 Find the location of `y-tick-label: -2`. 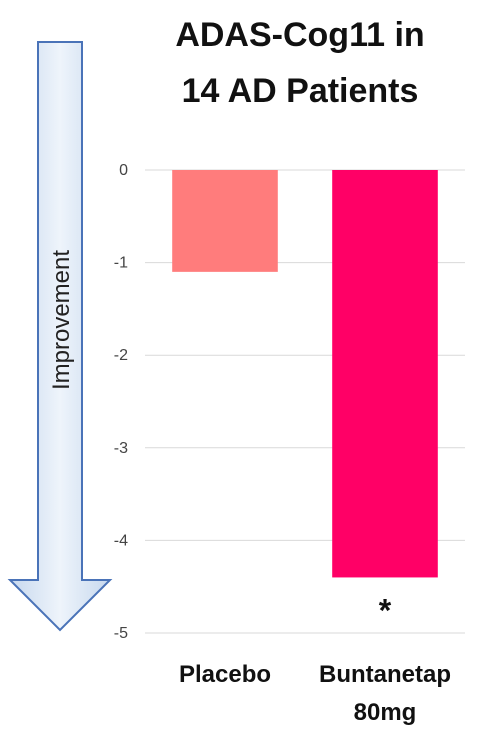

y-tick-label: -2 is located at coordinates (121, 355).